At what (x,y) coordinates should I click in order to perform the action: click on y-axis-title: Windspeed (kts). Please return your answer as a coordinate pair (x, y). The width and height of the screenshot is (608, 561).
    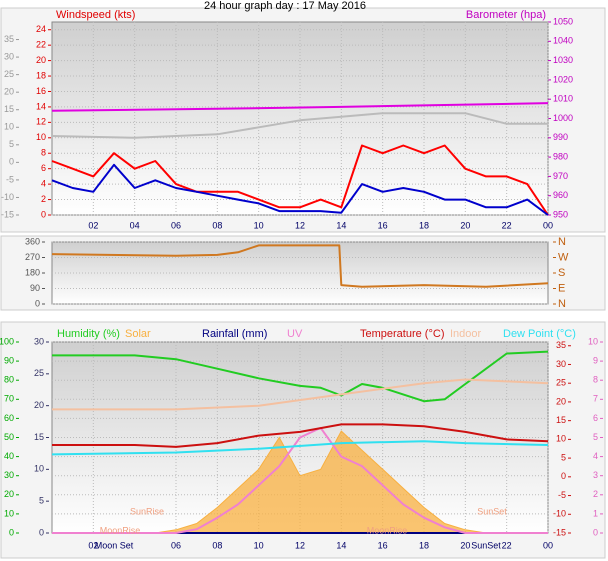
    Looking at the image, I should click on (95, 15).